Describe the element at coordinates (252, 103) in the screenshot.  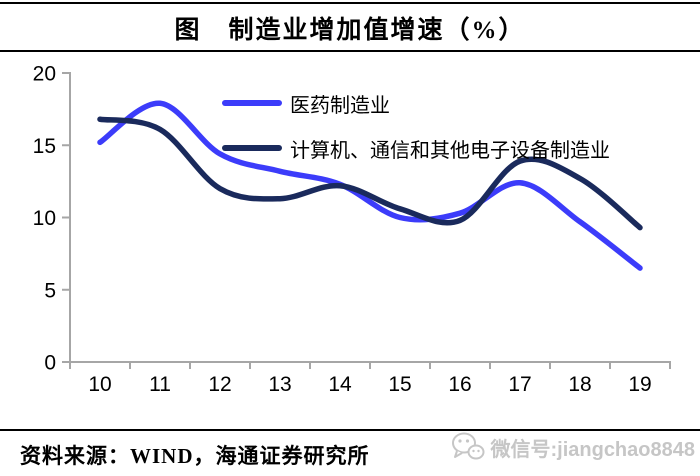
I see `legend-swatch-pharma` at that location.